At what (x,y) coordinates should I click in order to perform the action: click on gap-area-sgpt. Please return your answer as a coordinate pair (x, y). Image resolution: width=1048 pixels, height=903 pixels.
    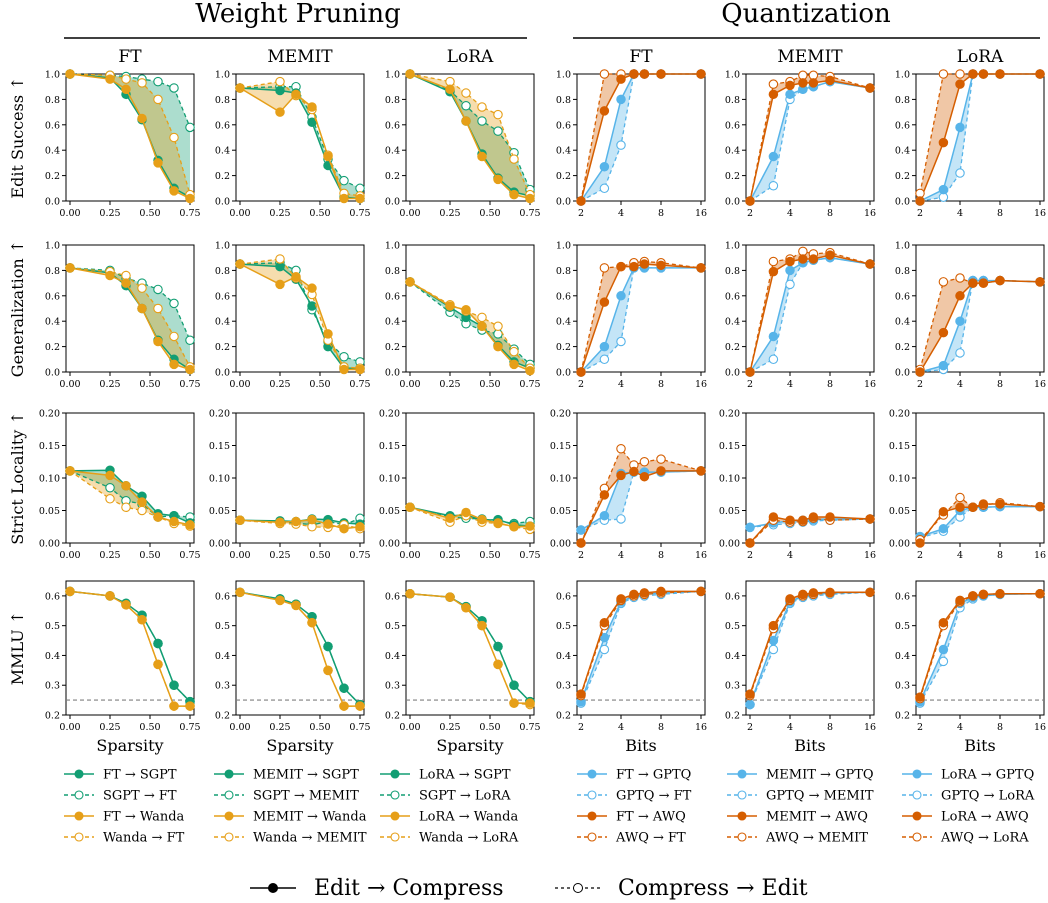
    Looking at the image, I should click on (300, 142).